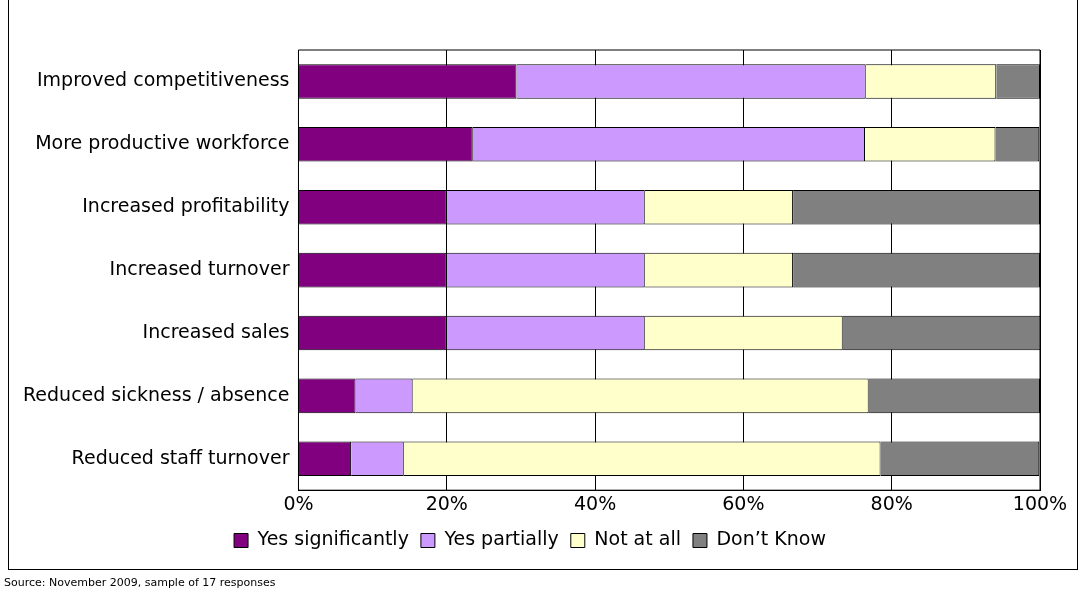  What do you see at coordinates (186, 205) in the screenshot?
I see `y-tick-label: Increased profitability` at bounding box center [186, 205].